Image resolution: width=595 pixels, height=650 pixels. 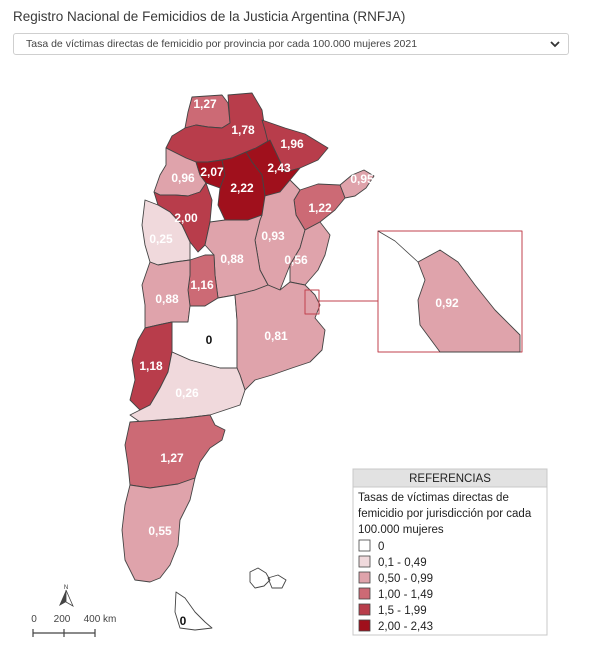 What do you see at coordinates (555, 44) in the screenshot?
I see `chevron-down-icon` at bounding box center [555, 44].